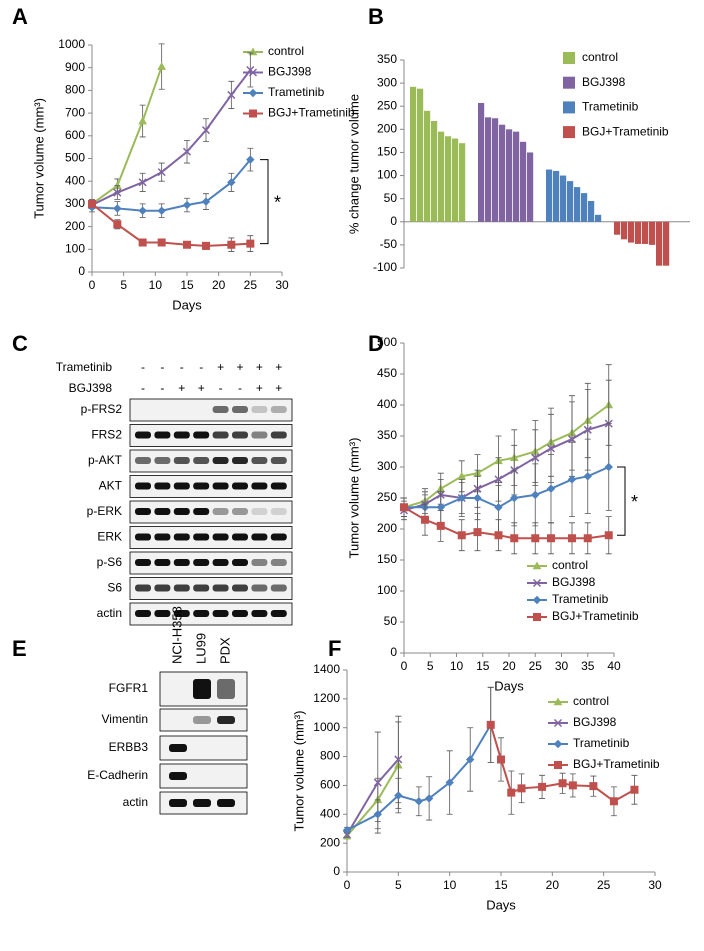  Describe the element at coordinates (387, 152) in the screenshot. I see `y-tick-label: 150` at that location.